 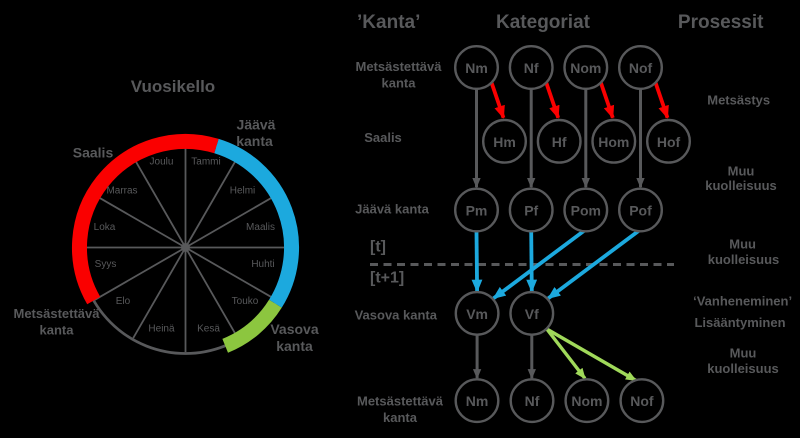 What do you see at coordinates (123, 301) in the screenshot?
I see `svg-text: Elo` at bounding box center [123, 301].